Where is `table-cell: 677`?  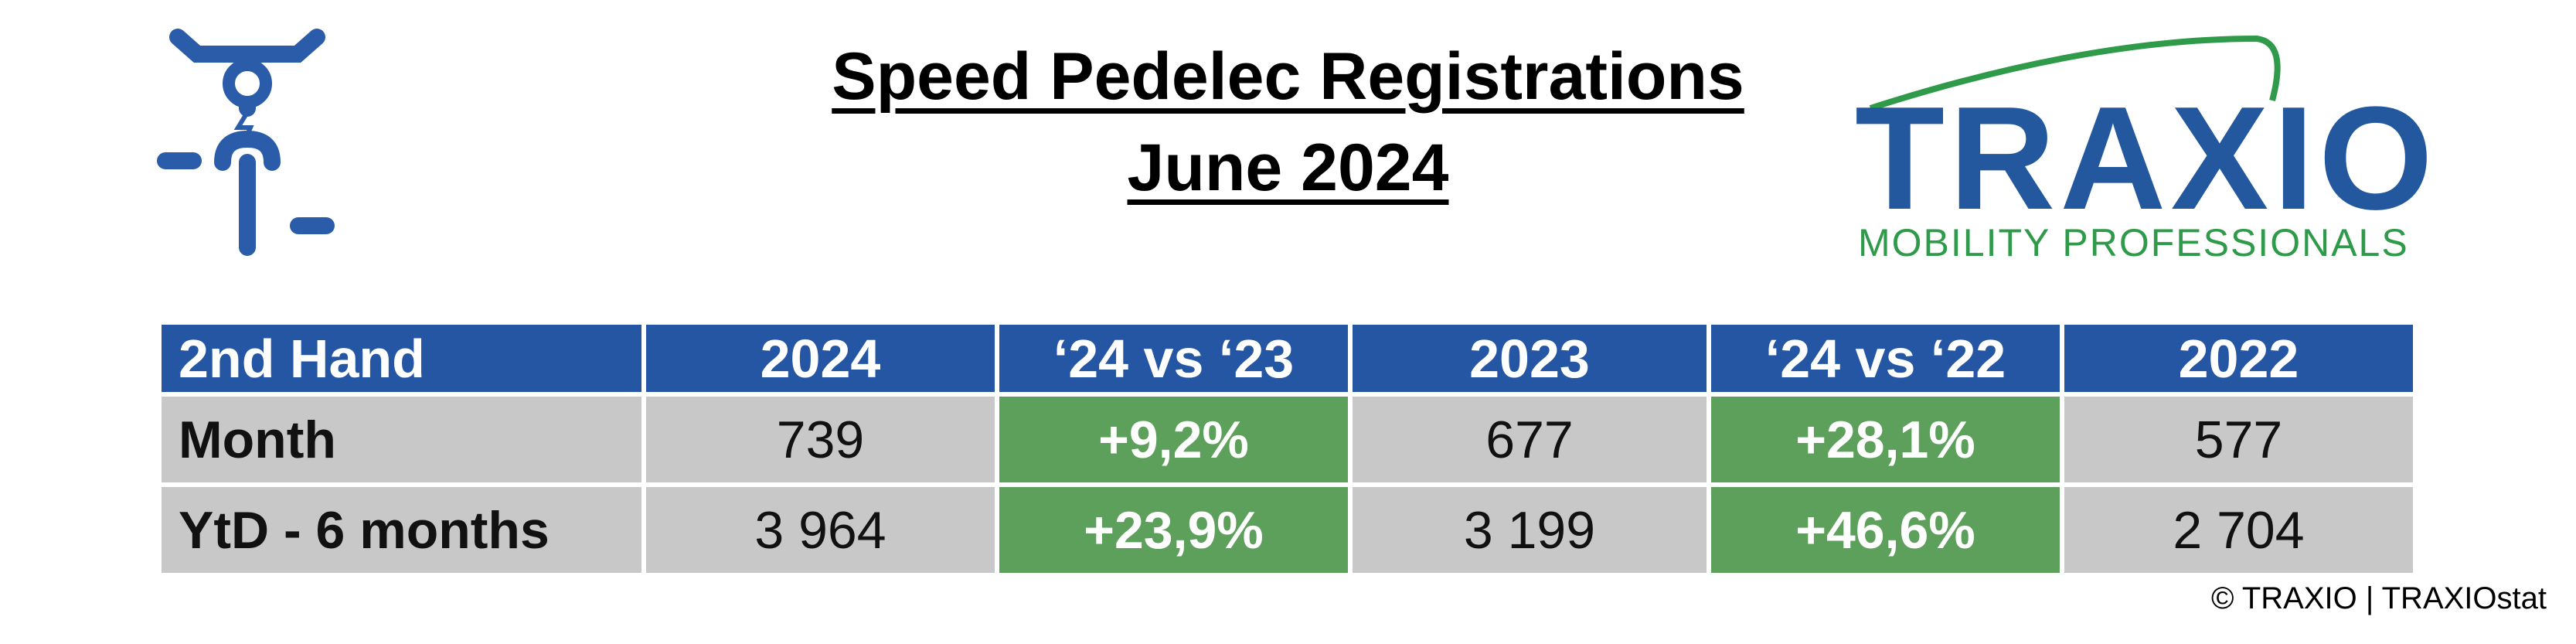
table-cell: 677 is located at coordinates (1529, 439).